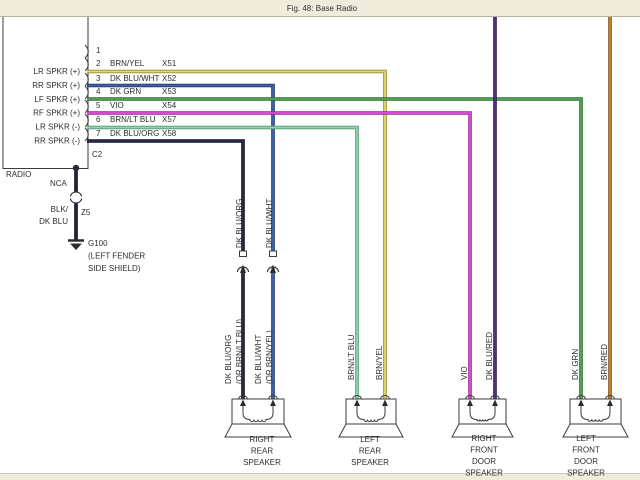 The height and width of the screenshot is (480, 640). Describe the element at coordinates (97, 154) in the screenshot. I see `connector-c2-label: C2` at that location.